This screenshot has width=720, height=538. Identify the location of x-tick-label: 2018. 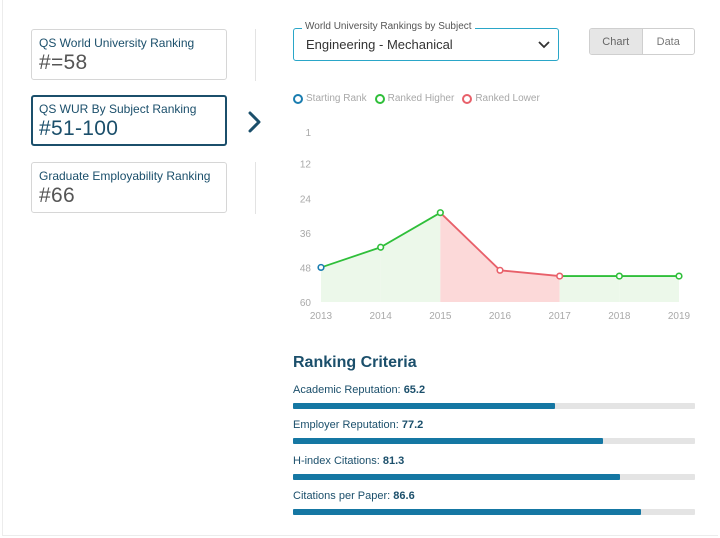
(619, 316).